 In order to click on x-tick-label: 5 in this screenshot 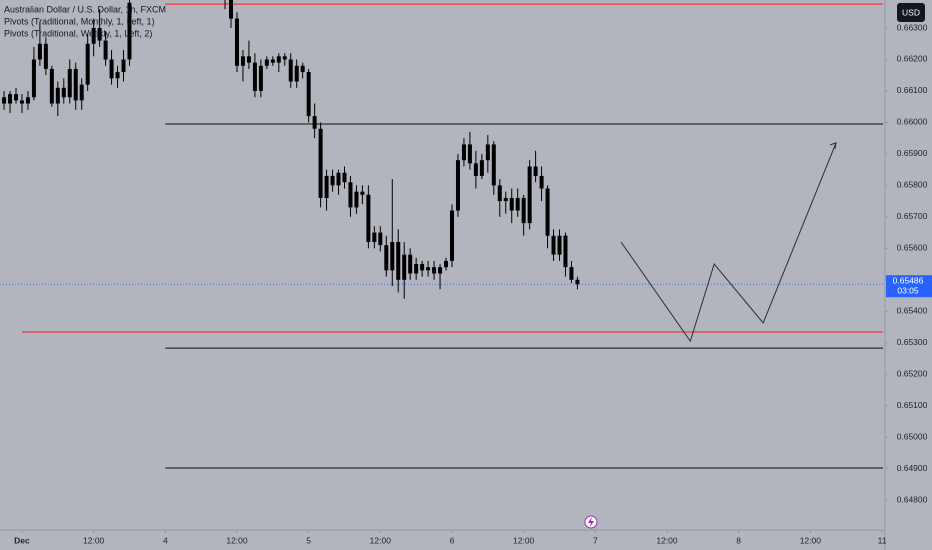, I will do `click(308, 540)`.